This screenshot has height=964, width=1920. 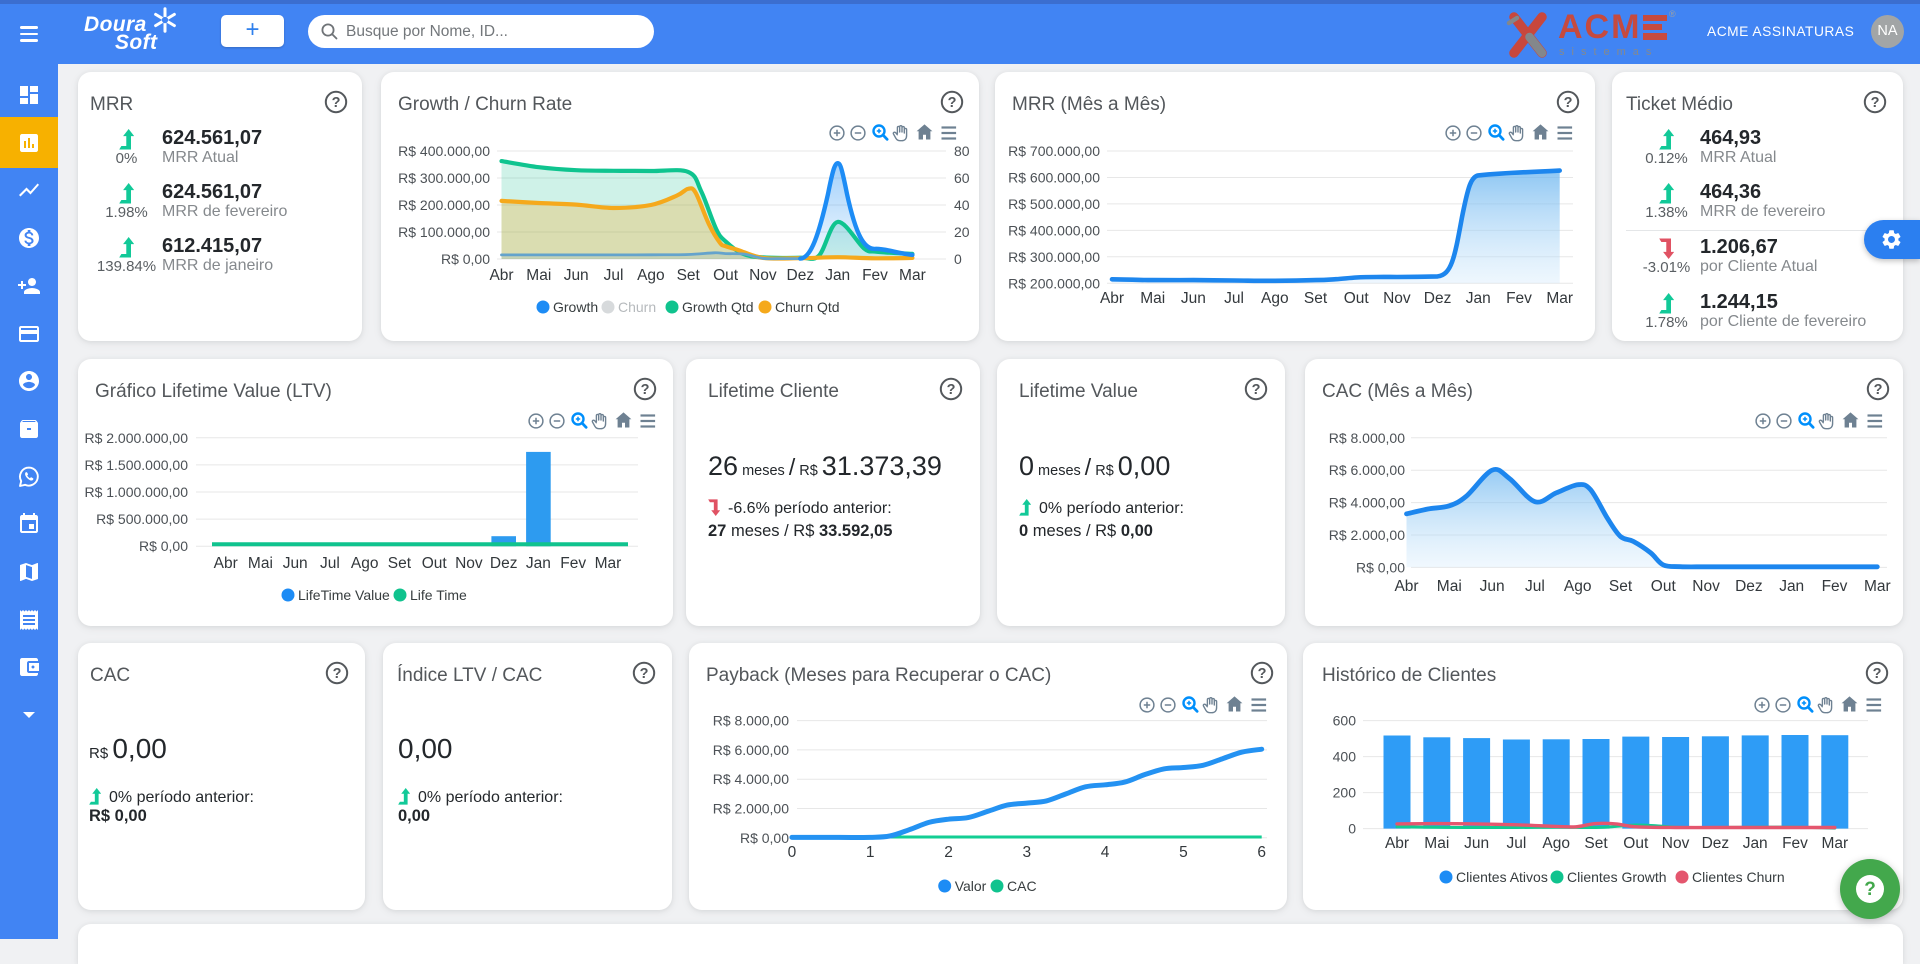 I want to click on svg-text: 400, so click(x=1345, y=757).